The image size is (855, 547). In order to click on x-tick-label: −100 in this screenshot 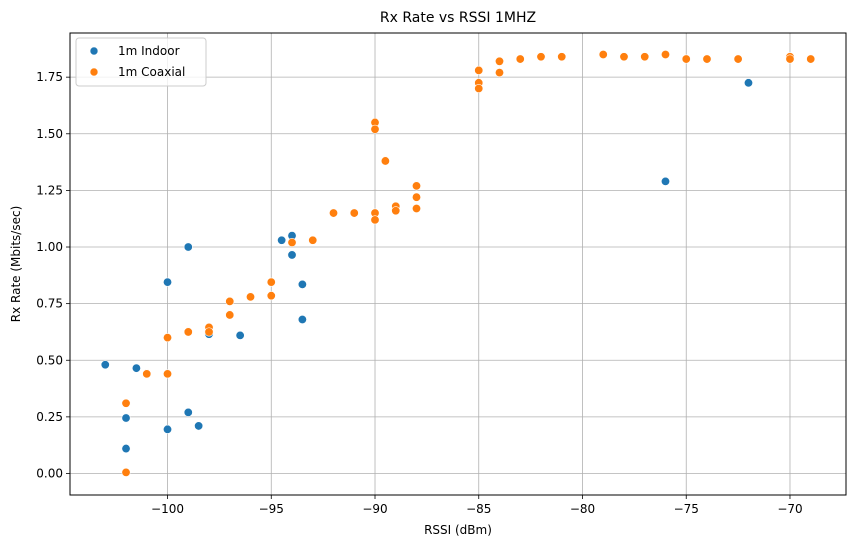, I will do `click(167, 509)`.